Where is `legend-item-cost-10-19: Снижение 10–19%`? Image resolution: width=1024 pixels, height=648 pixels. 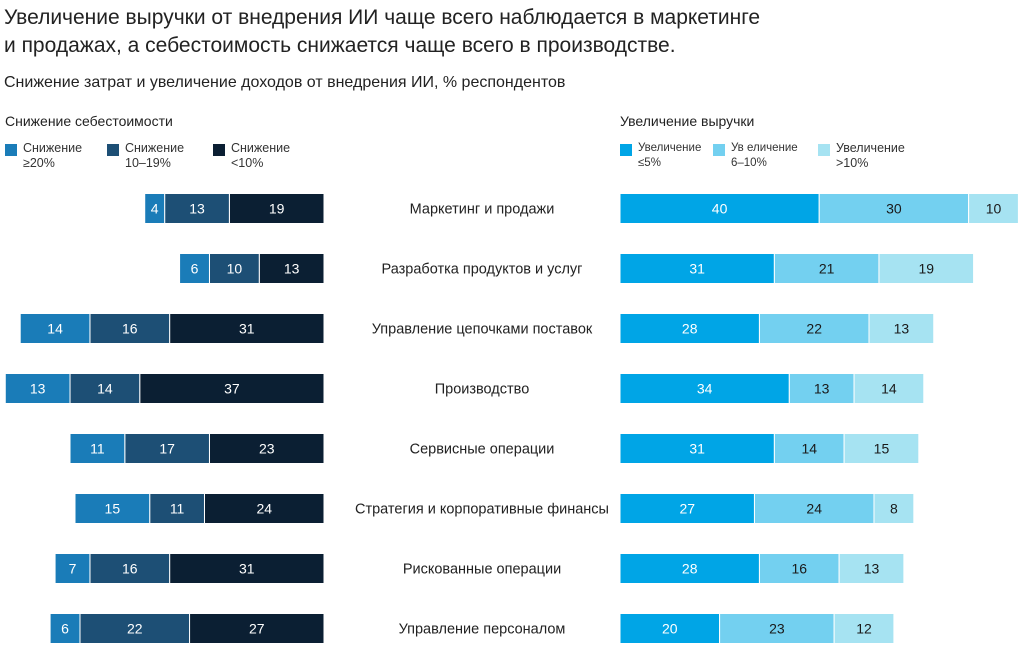
legend-item-cost-10-19: Снижение 10–19% is located at coordinates (145, 156).